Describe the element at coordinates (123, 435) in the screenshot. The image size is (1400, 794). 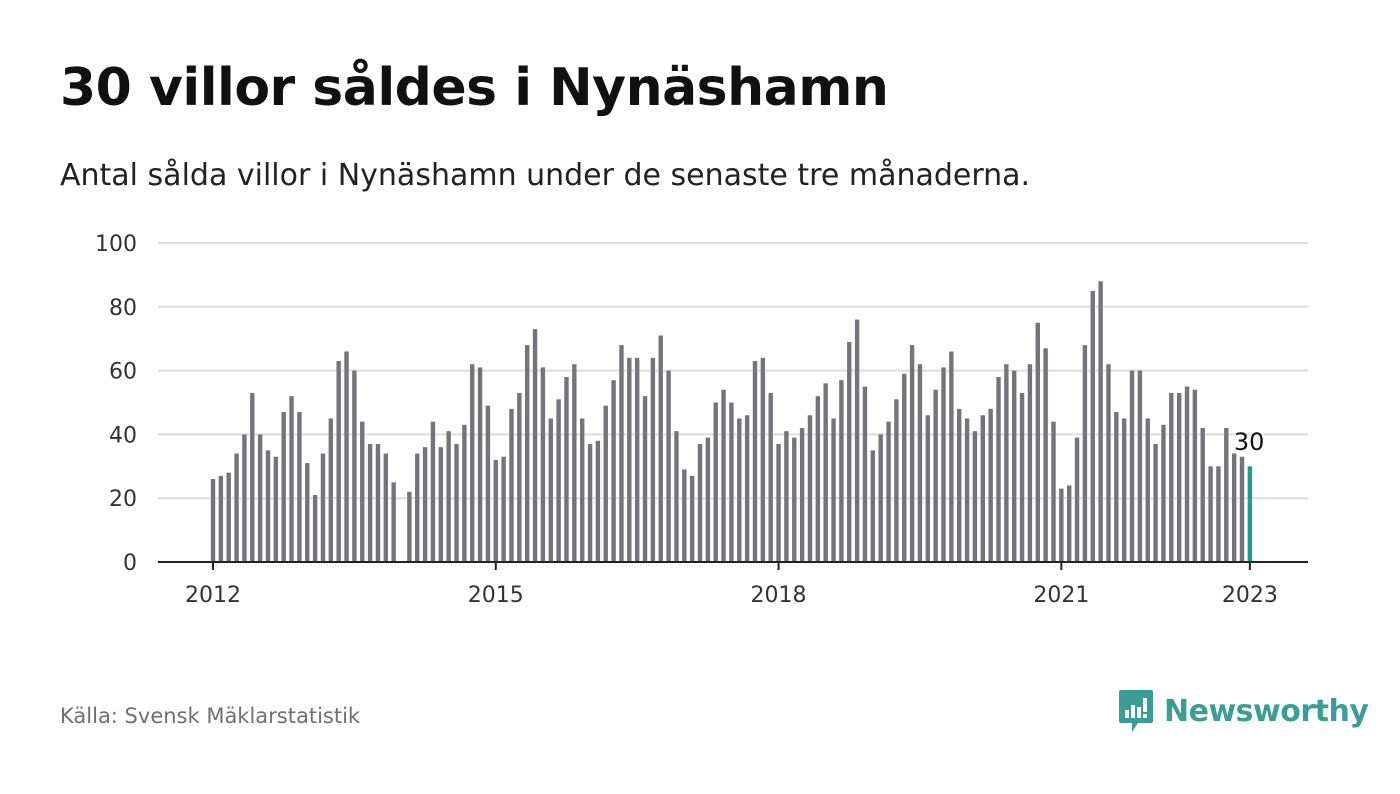
I see `y-tick-label: 40` at that location.